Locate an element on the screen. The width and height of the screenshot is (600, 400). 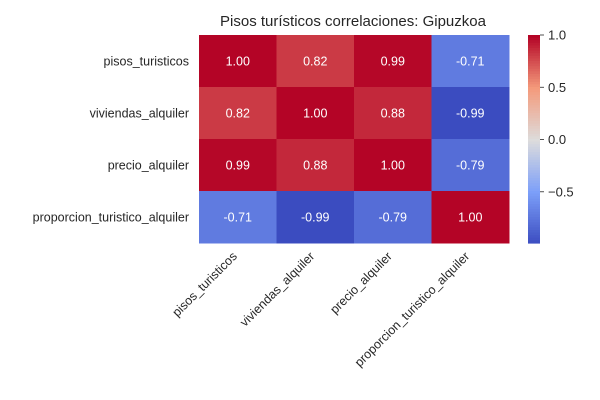
chart-title: Pisos turísticos correlaciones: Gipuzkoa is located at coordinates (353, 21).